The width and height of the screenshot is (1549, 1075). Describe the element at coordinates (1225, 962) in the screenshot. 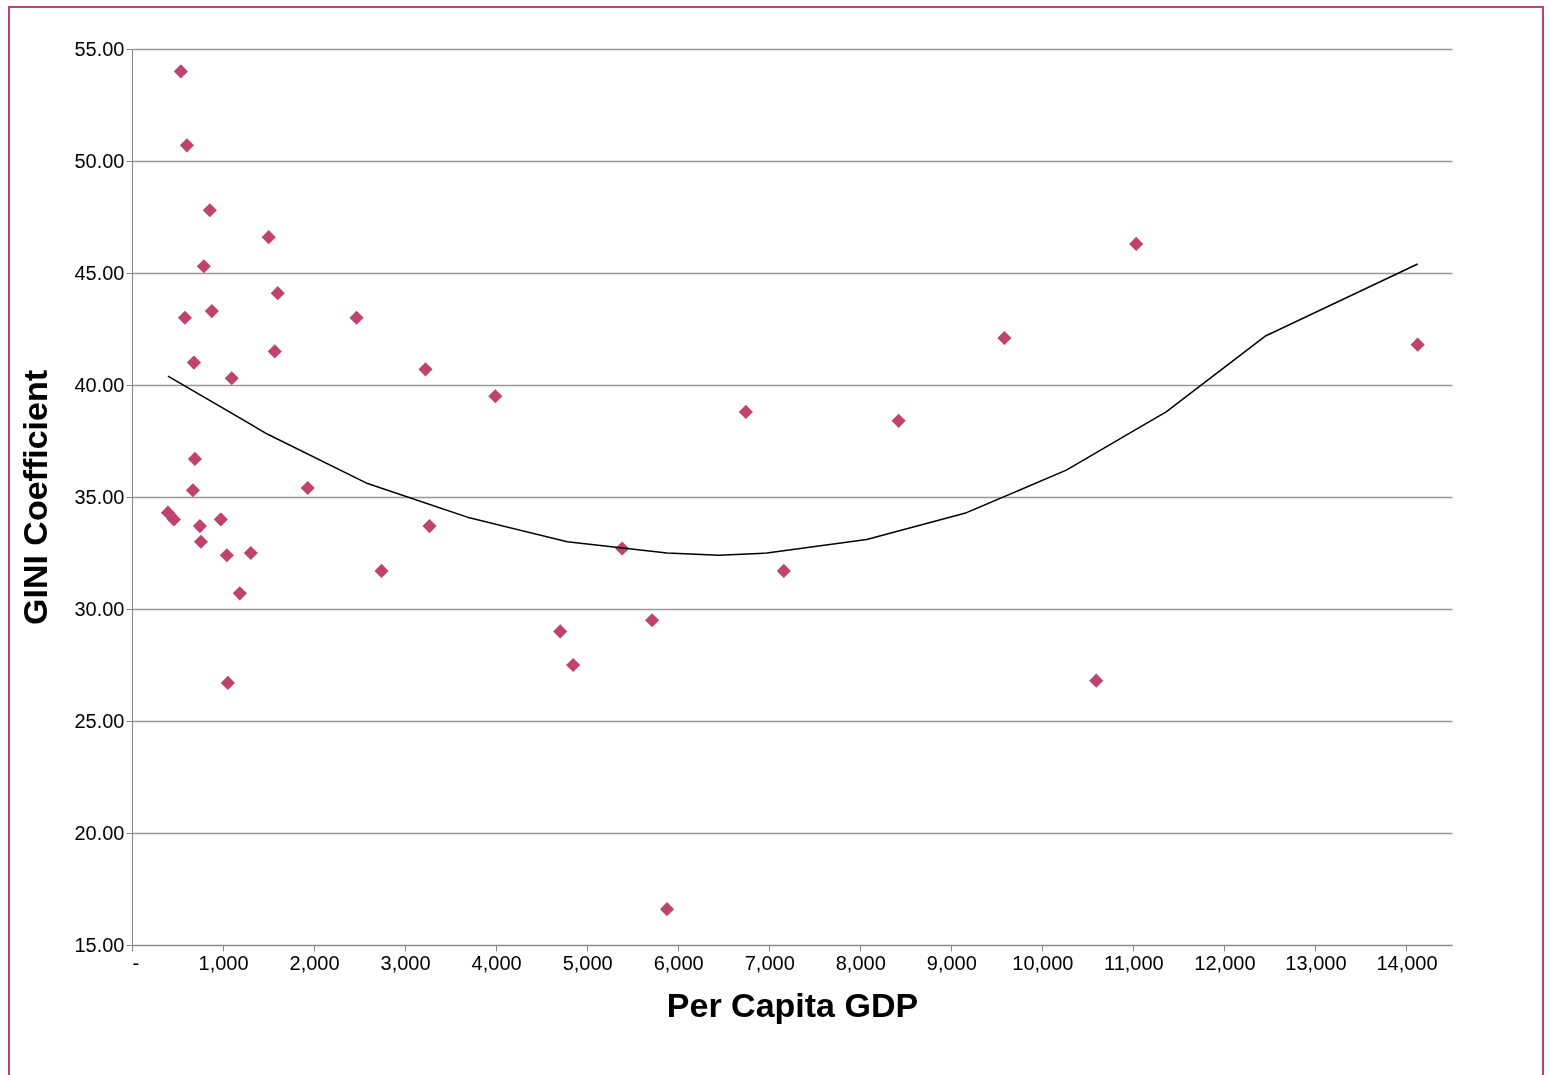

I see `x-tick-label: 12,000` at that location.